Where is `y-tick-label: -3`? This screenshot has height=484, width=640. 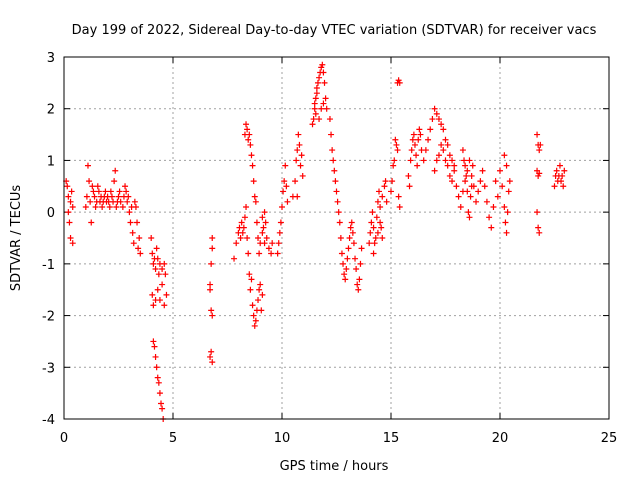 y-tick-label: -3 is located at coordinates (48, 368).